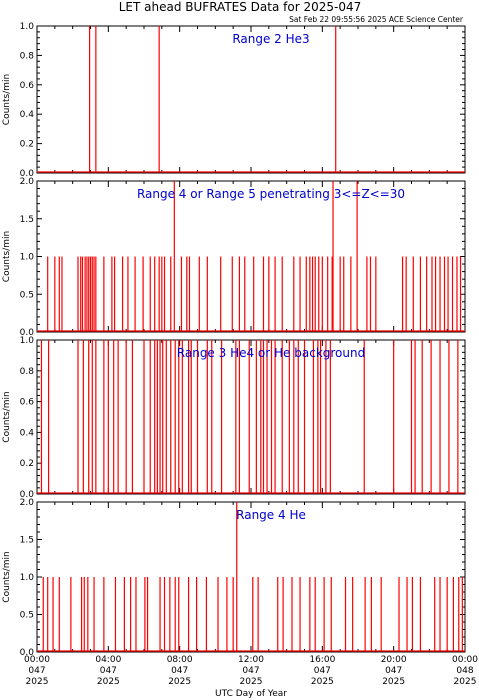  I want to click on panel-label: Range 4 or Range 5 penetrating 3<=Z<=30, so click(271, 194).